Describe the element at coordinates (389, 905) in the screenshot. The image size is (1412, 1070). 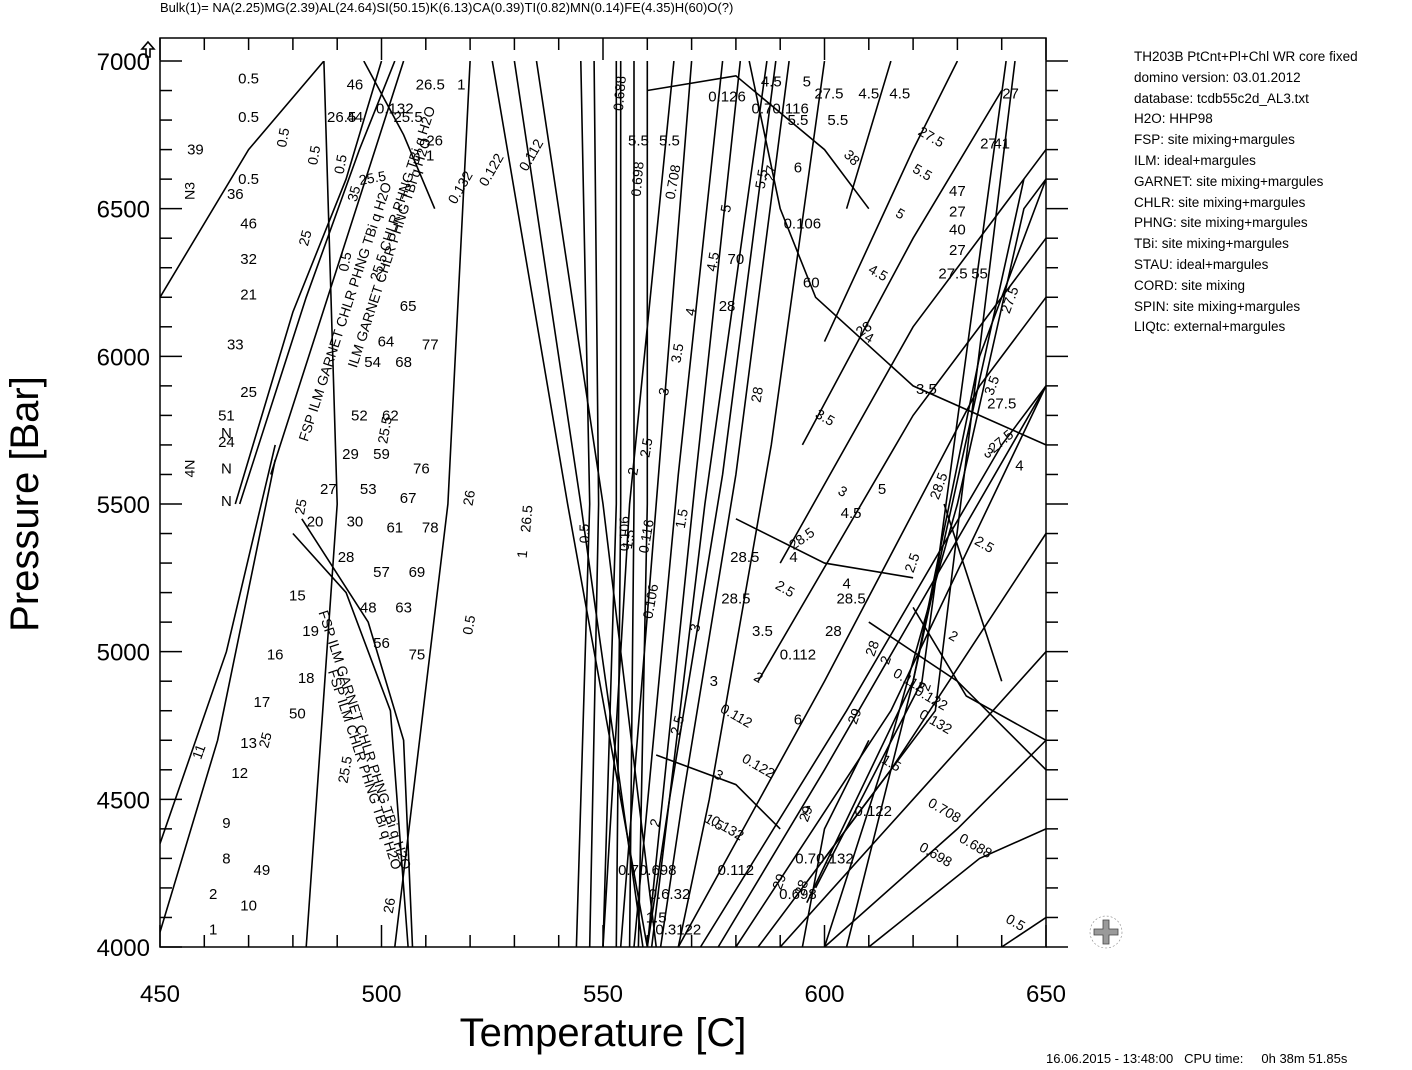
I see `contour-label: 26` at that location.